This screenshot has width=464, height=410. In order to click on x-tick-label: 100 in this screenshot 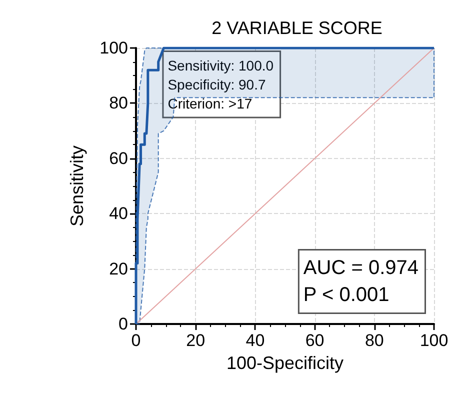, I will do `click(434, 340)`.